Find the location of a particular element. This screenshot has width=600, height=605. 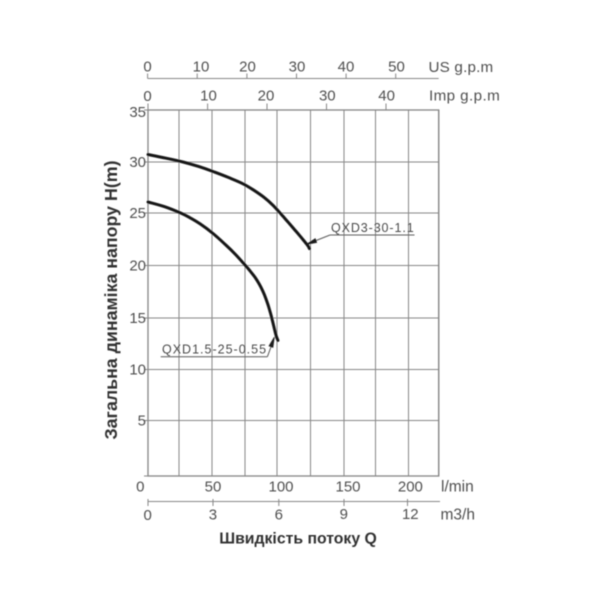

svg-text: Загальна динаміка напору H(m) is located at coordinates (111, 299).